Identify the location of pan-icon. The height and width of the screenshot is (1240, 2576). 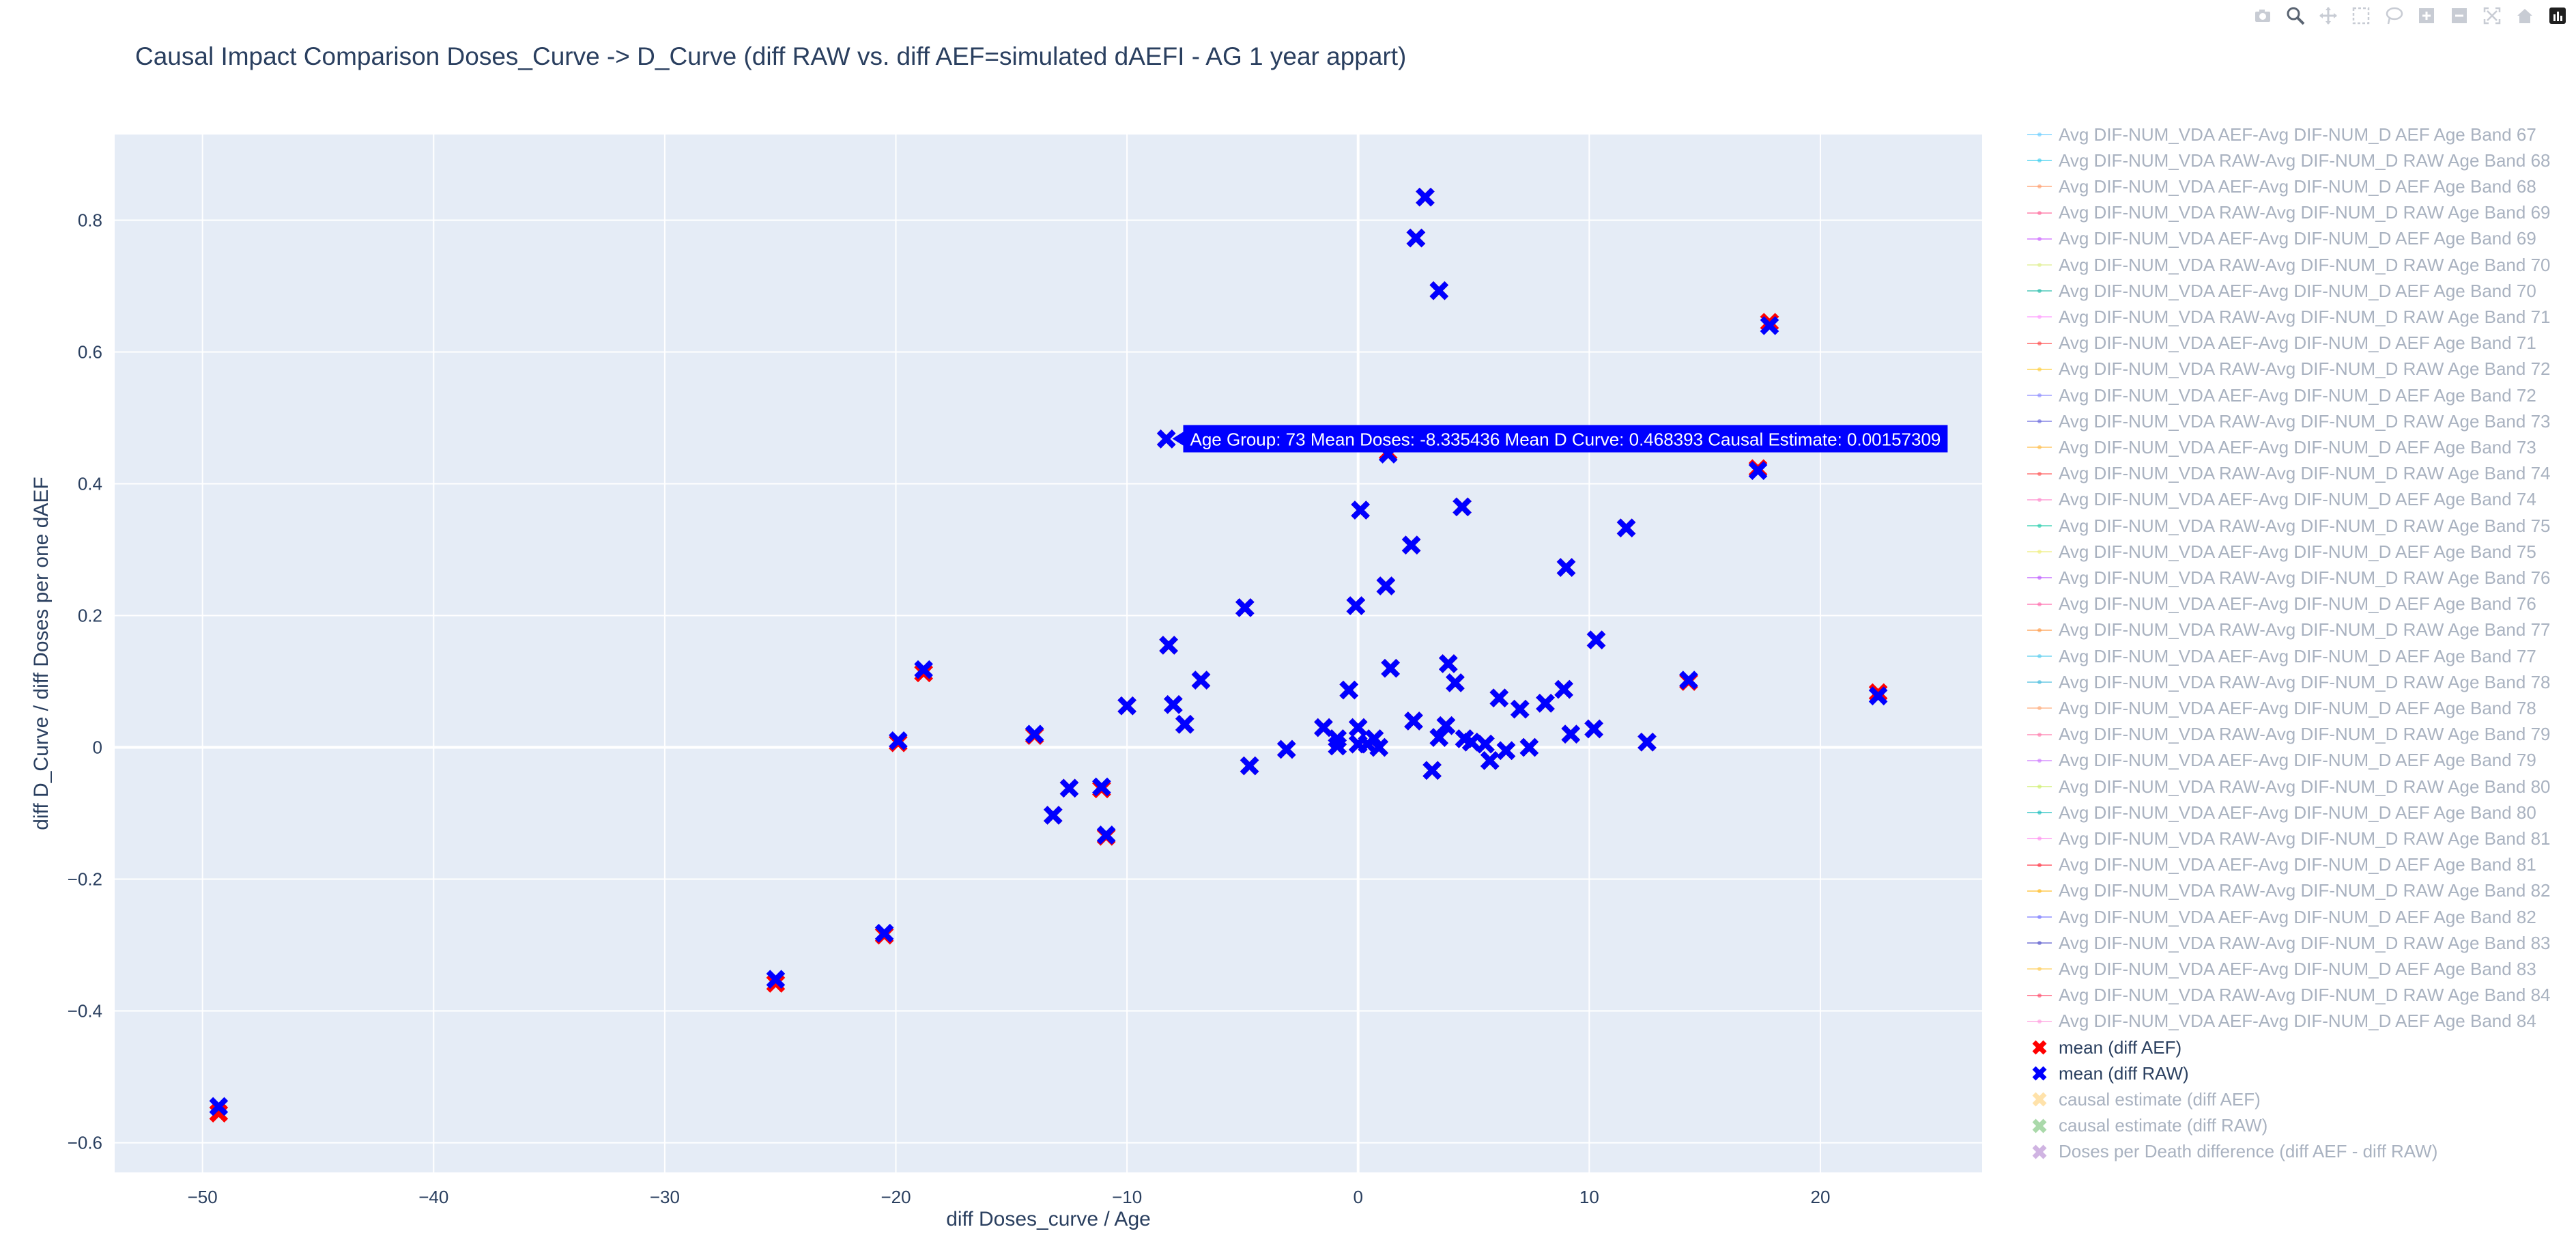
(2328, 16).